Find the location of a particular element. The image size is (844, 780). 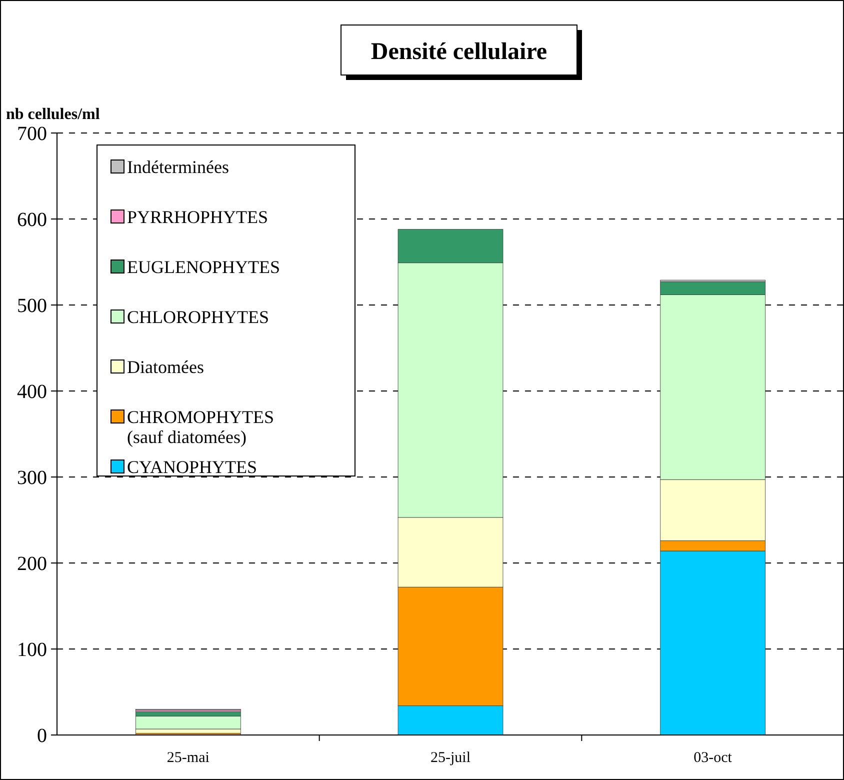

y-tick-label: 0 is located at coordinates (42, 736).